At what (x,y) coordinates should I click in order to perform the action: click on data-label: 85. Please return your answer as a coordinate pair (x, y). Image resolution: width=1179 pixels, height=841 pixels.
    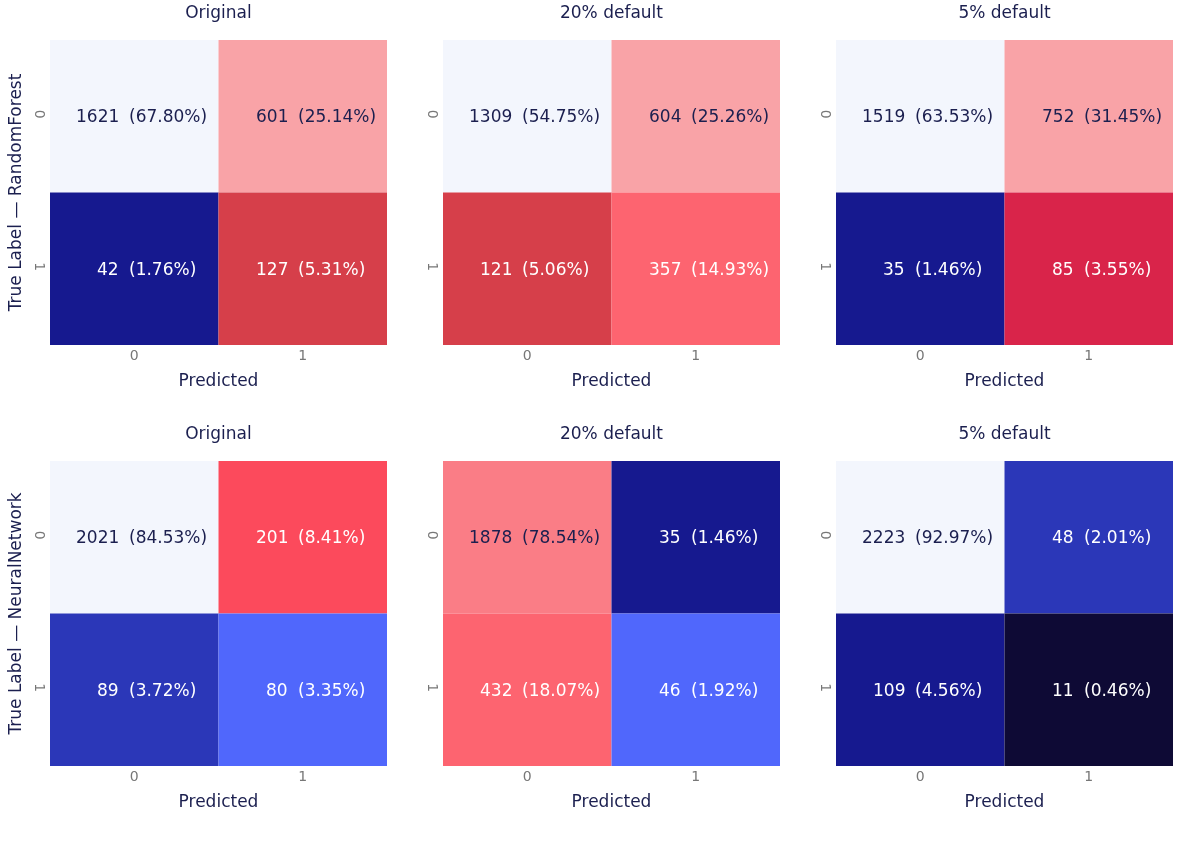
    Looking at the image, I should click on (1063, 269).